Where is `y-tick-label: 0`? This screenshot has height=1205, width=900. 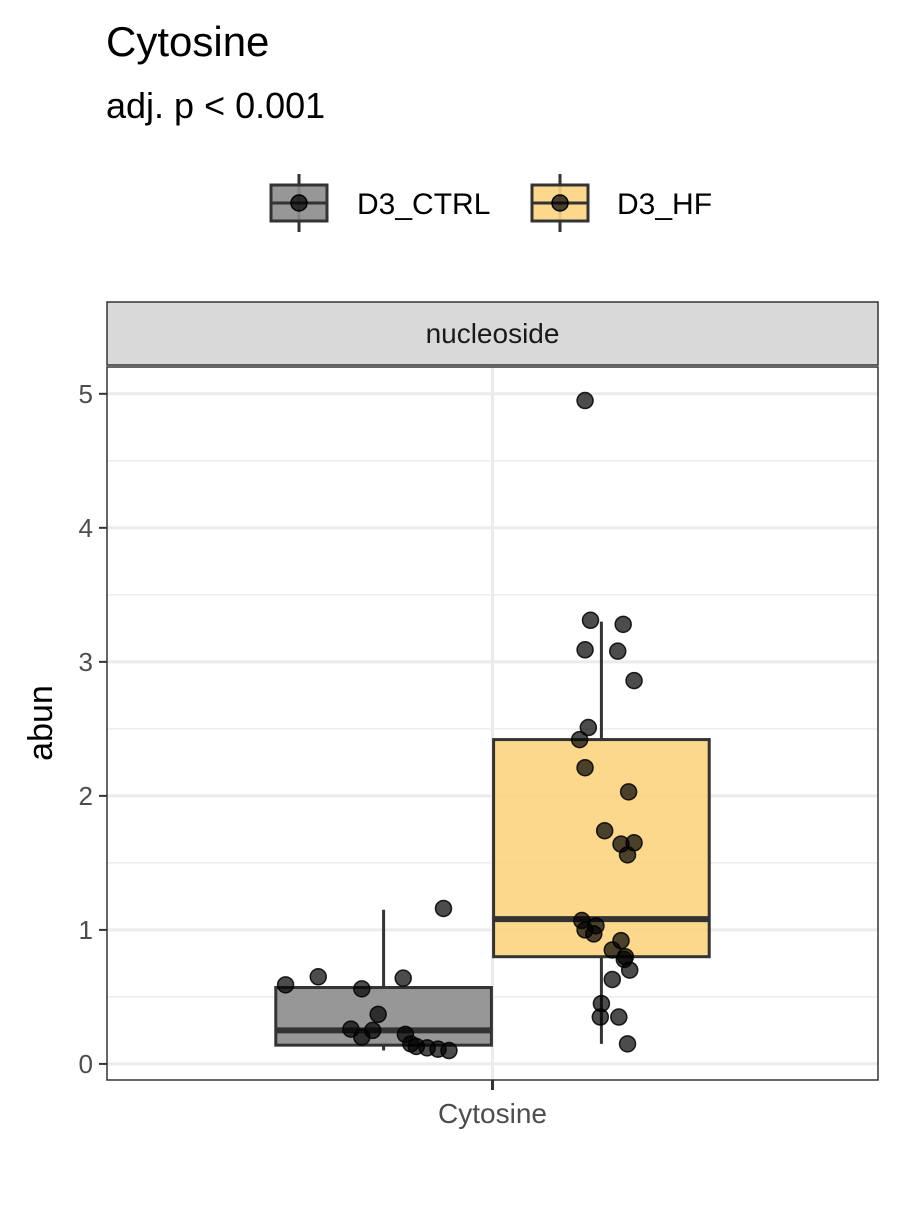
y-tick-label: 0 is located at coordinates (86, 1064).